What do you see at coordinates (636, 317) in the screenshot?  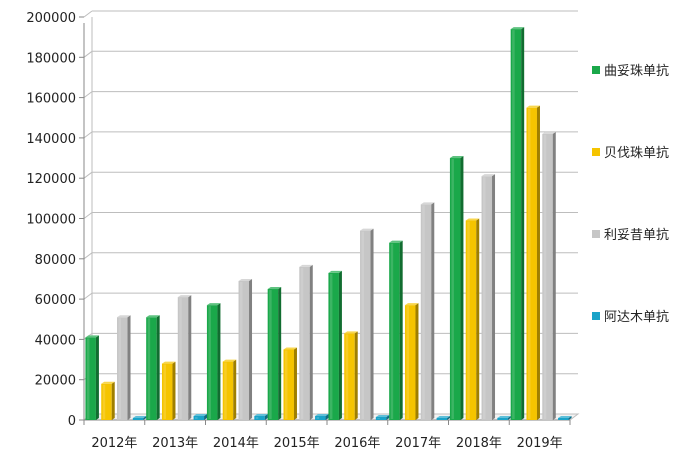 I see `legend-label: 阿达木单抗` at bounding box center [636, 317].